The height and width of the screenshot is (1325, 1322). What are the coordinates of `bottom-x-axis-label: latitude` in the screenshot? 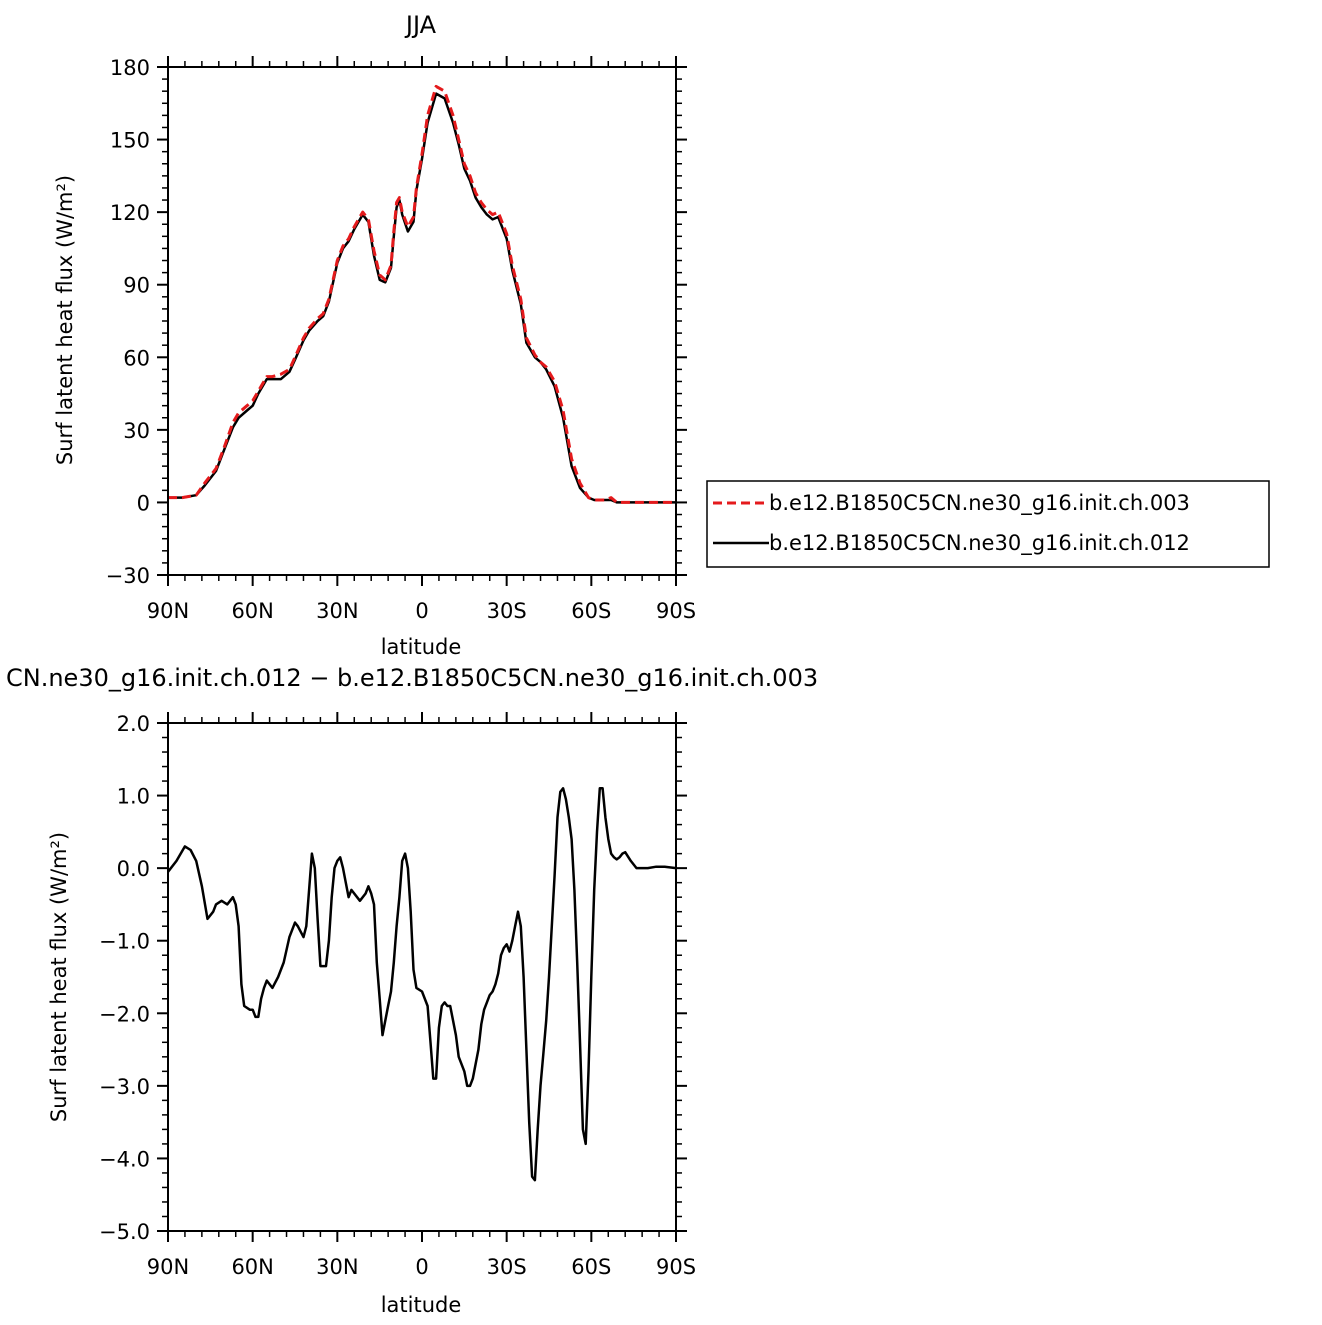 It's located at (421, 1305).